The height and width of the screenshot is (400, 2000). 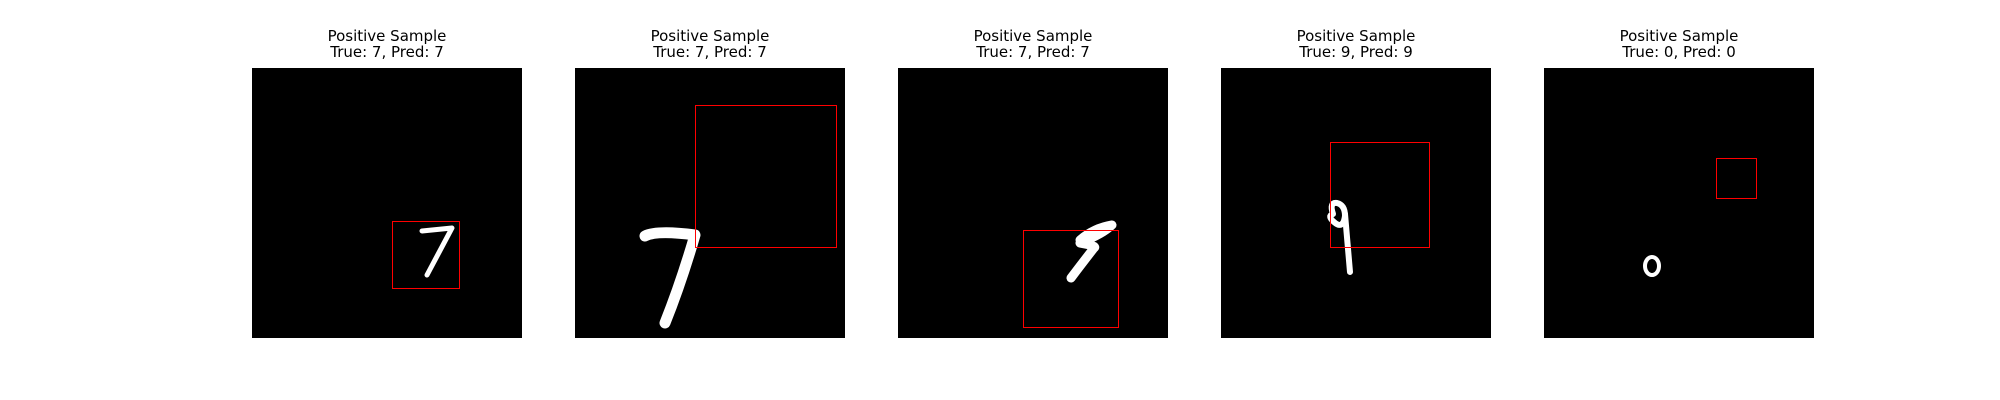 What do you see at coordinates (1652, 266) in the screenshot?
I see `digit-0-glyph` at bounding box center [1652, 266].